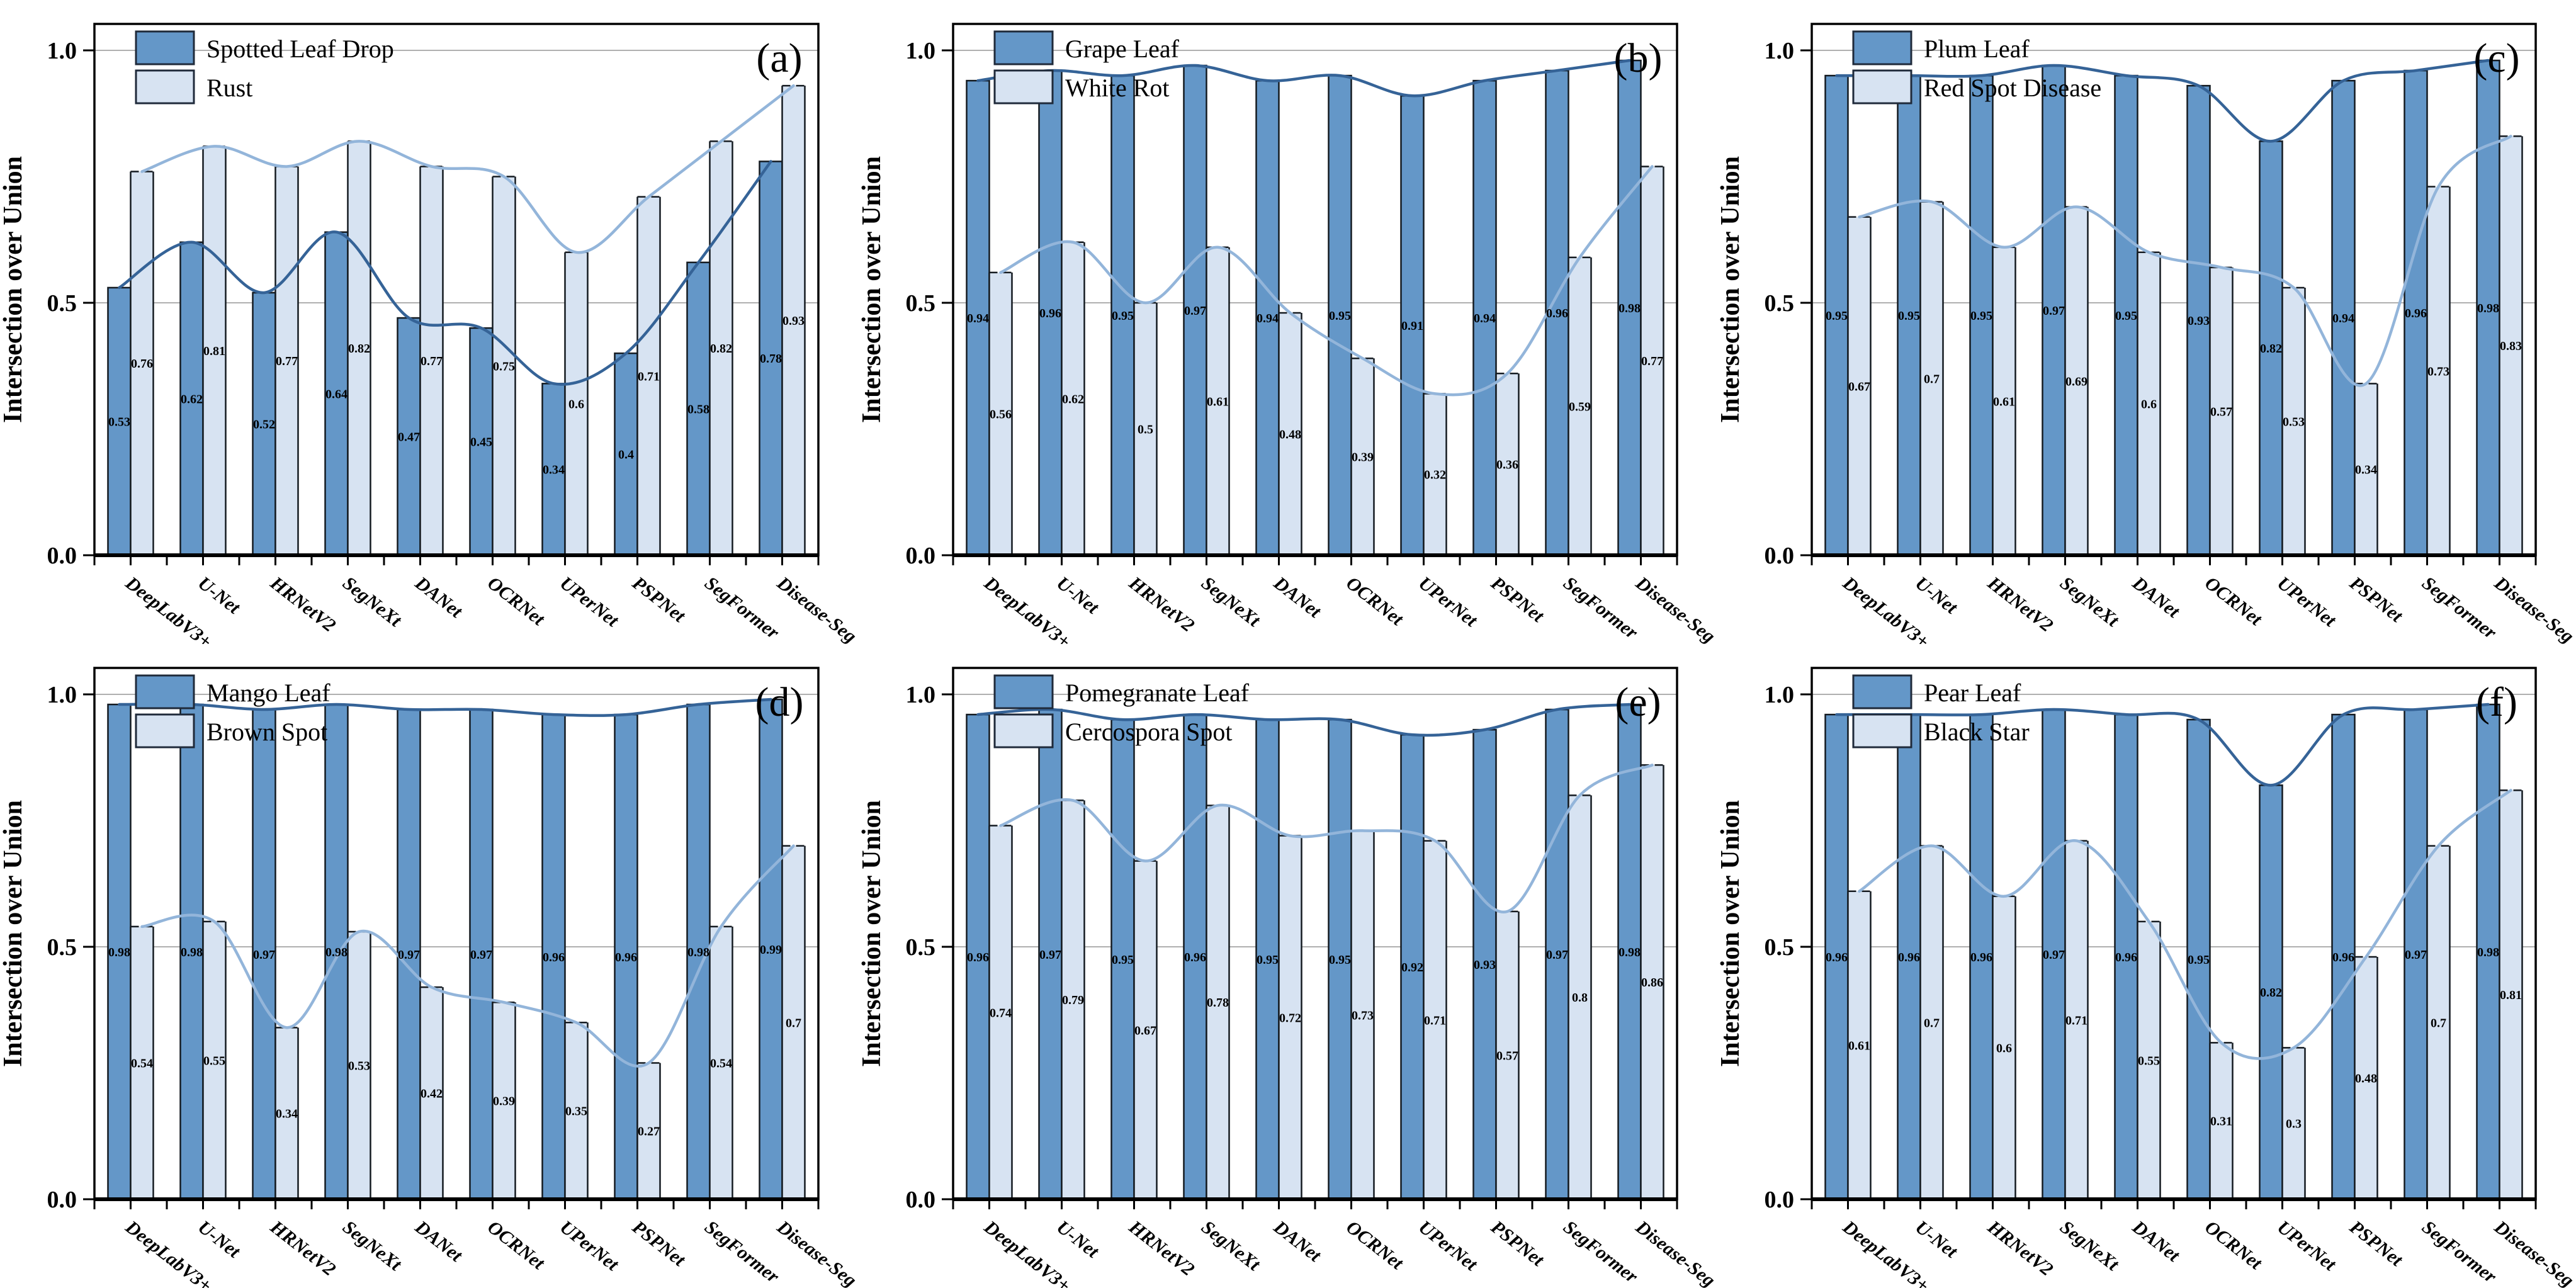  Describe the element at coordinates (1073, 1000) in the screenshot. I see `bar-value-label: 0.79` at that location.